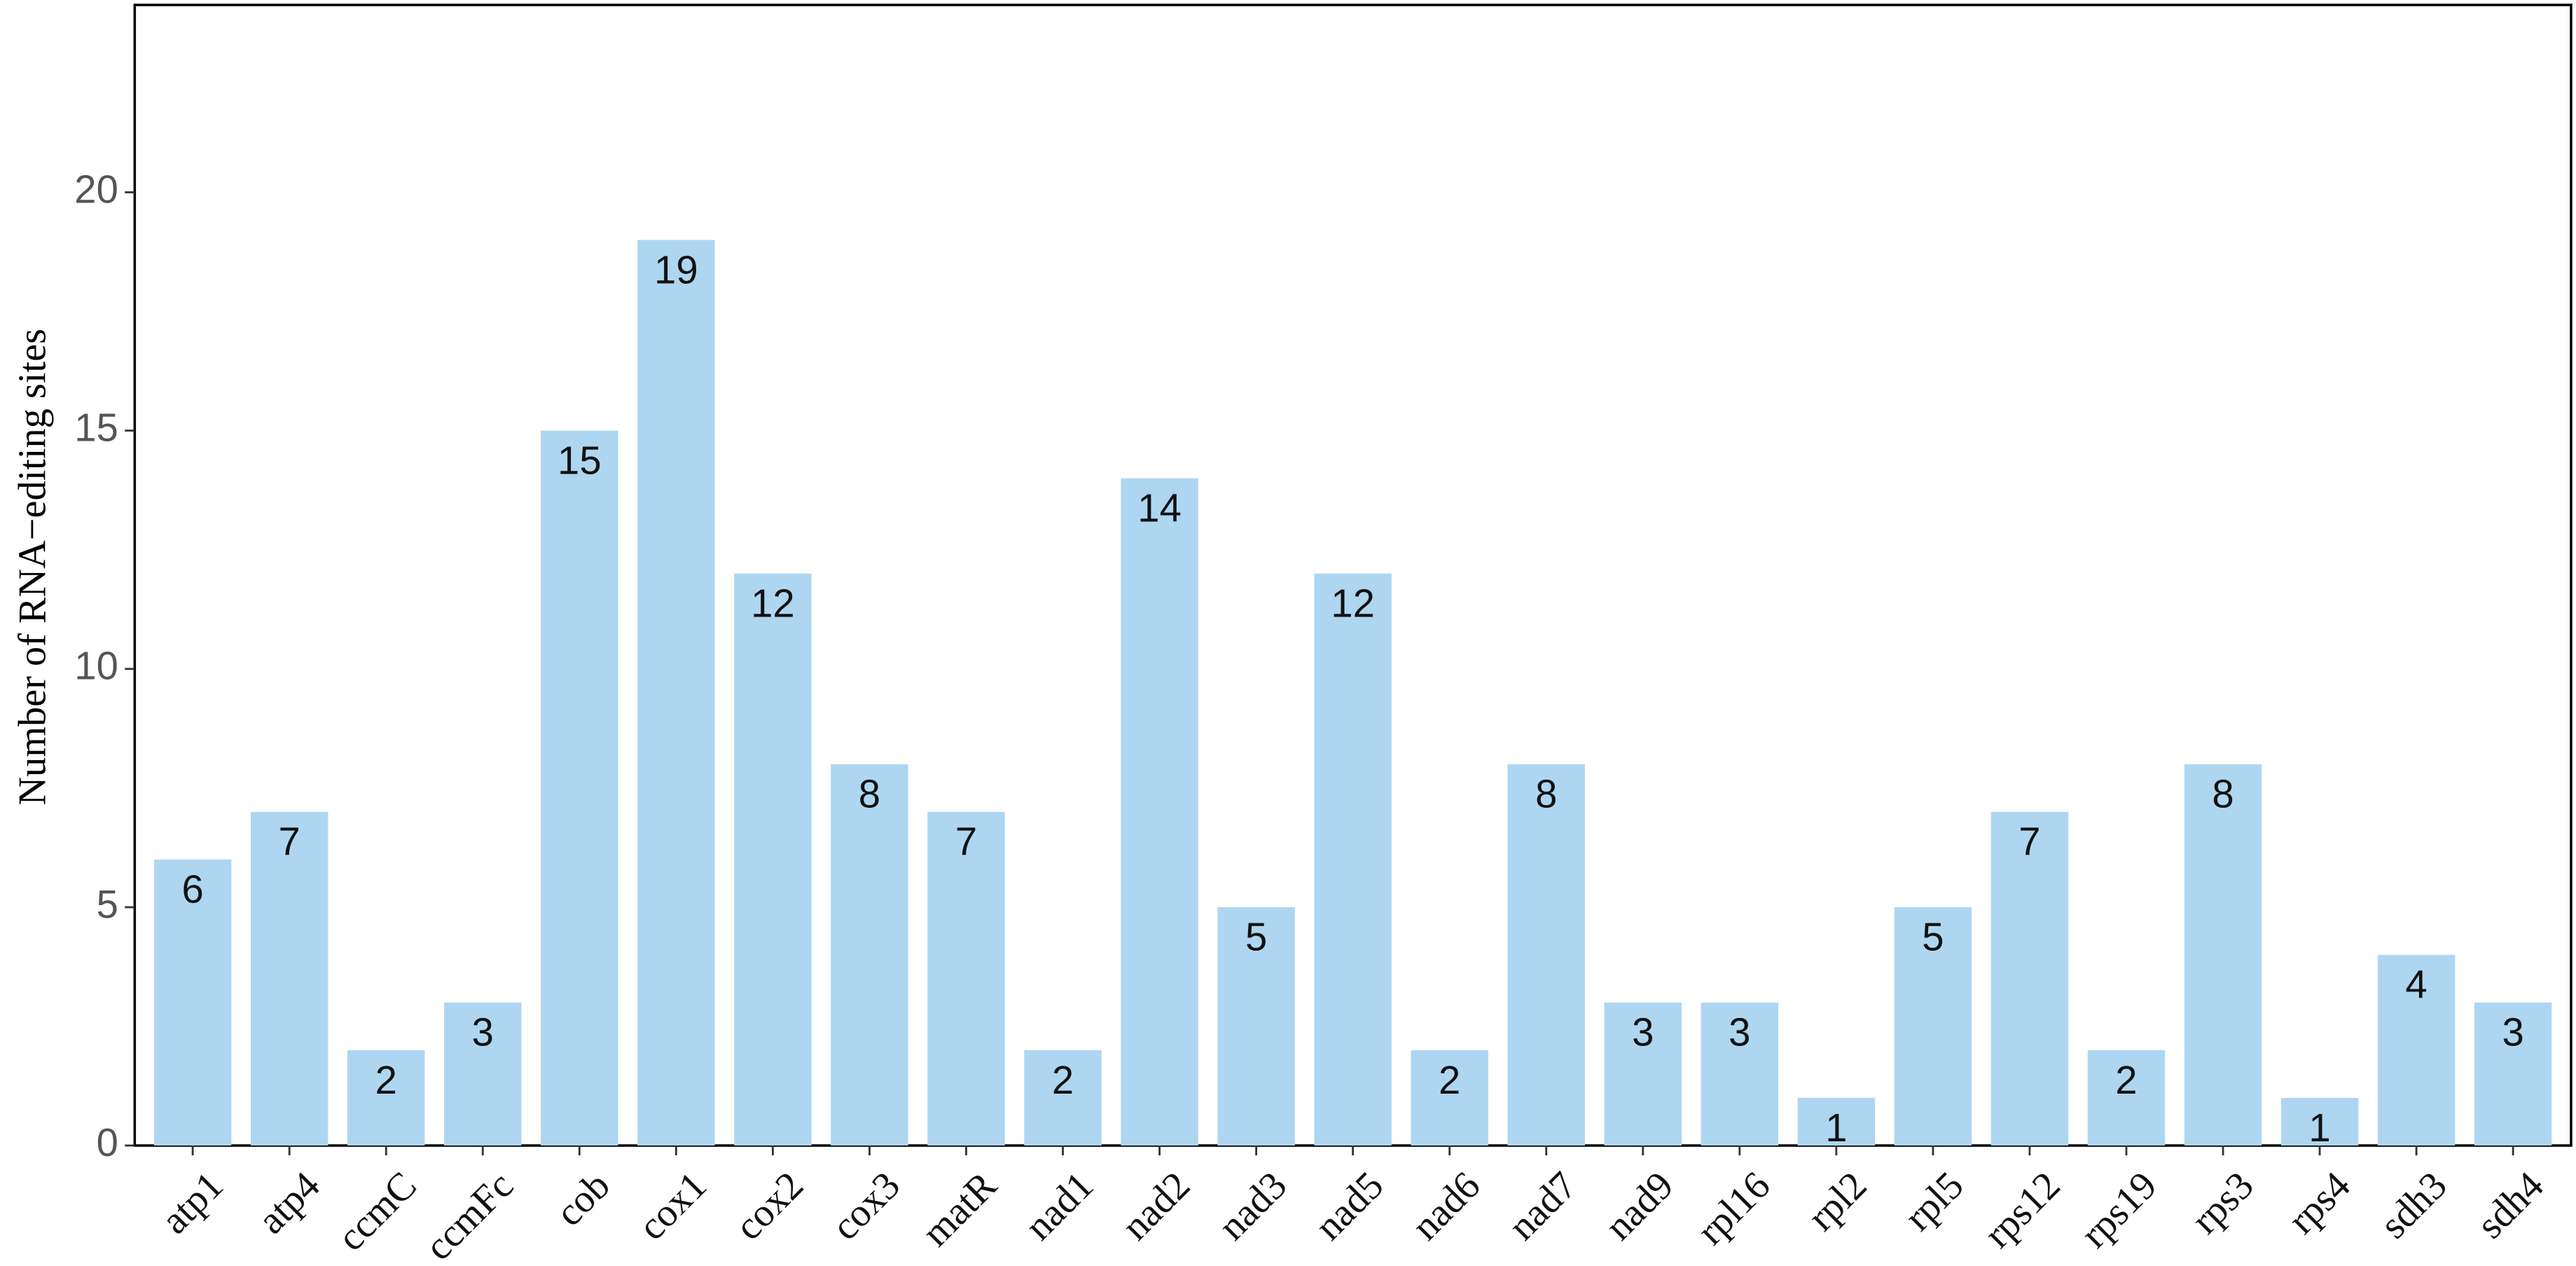 The width and height of the screenshot is (2576, 1266). I want to click on x-tick-label: sdh3, so click(2414, 1206).